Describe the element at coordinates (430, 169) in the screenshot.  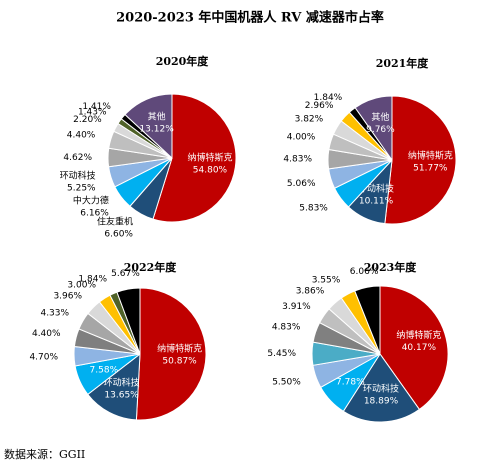
I see `slice-value-label: 51.77%` at that location.